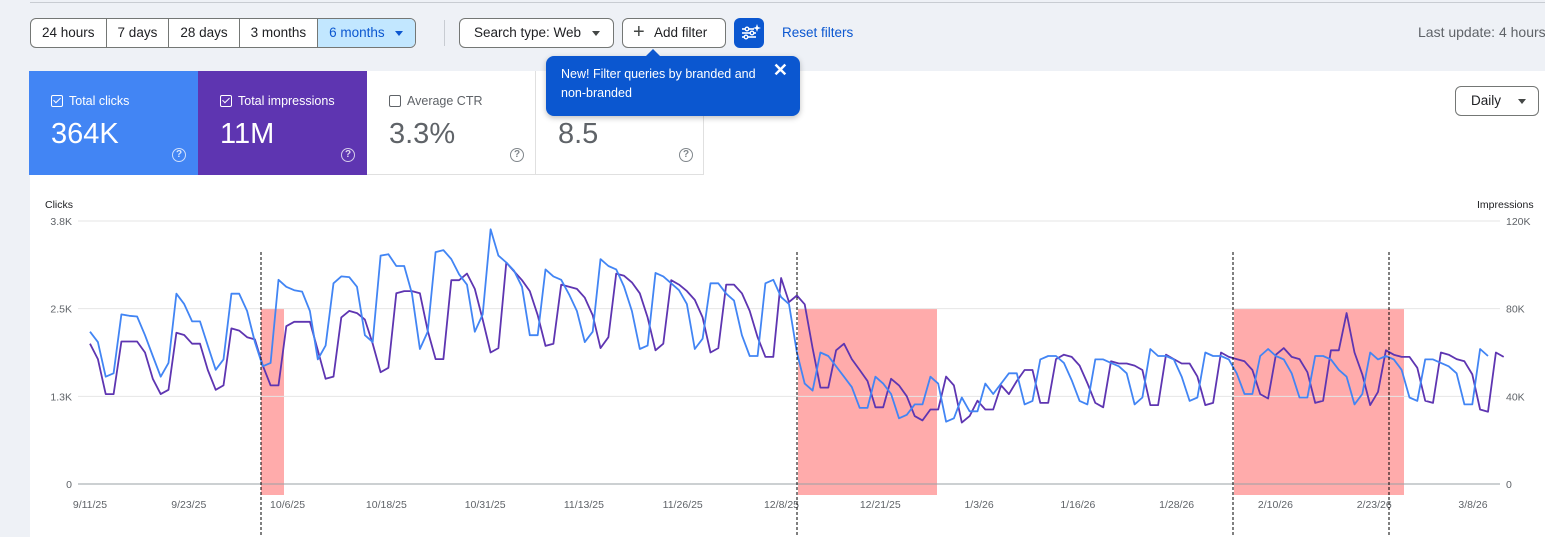 The width and height of the screenshot is (1545, 537). I want to click on metric-label-row: Total clicks, so click(90, 101).